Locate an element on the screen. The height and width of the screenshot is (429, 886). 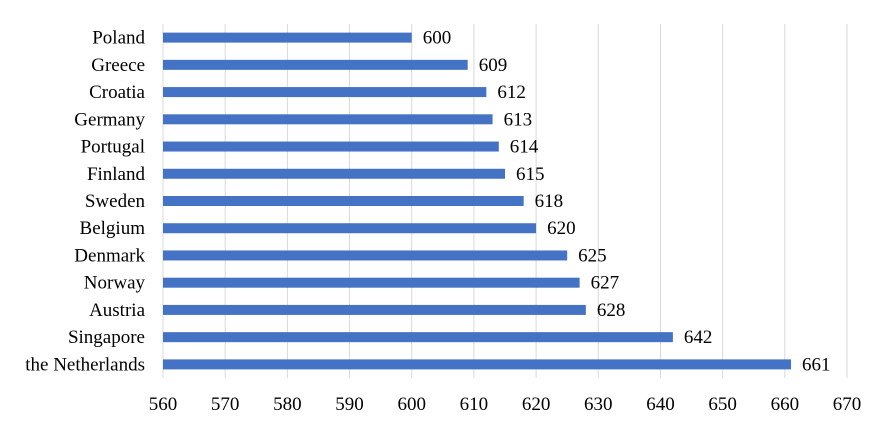
category-label: Portugal is located at coordinates (113, 147).